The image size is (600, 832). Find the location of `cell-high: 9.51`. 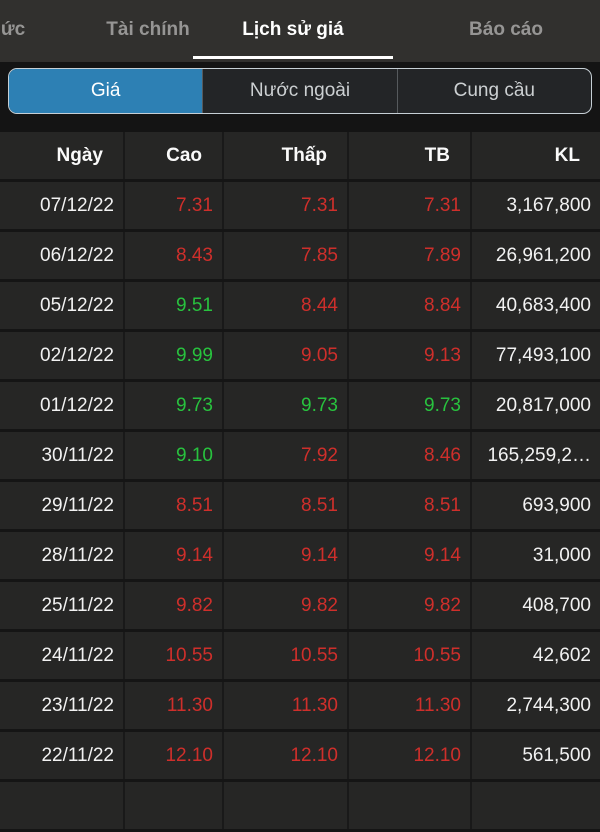

cell-high: 9.51 is located at coordinates (172, 305).